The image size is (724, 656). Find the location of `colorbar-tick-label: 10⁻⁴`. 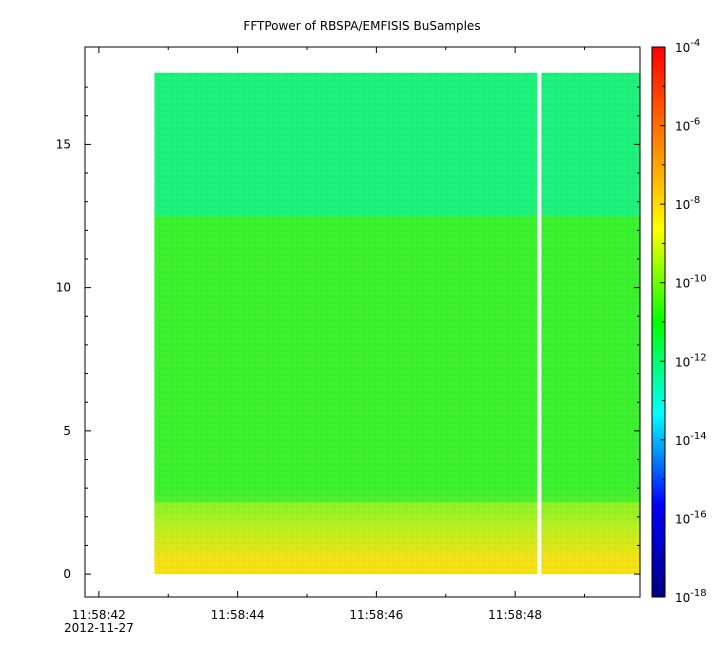

colorbar-tick-label: 10⁻⁴ is located at coordinates (687, 46).